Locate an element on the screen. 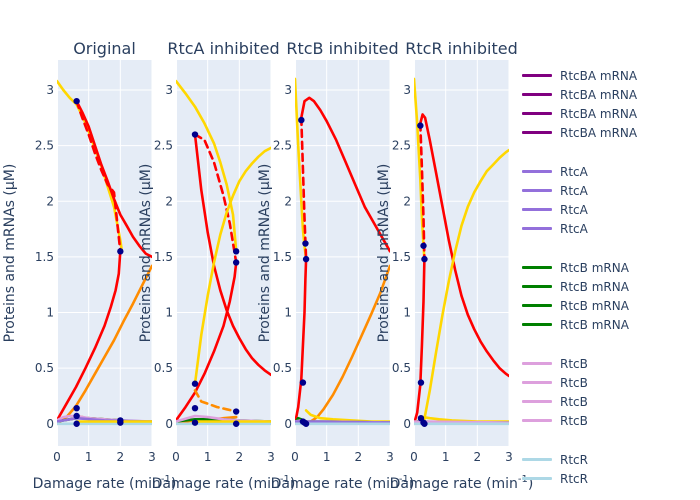  x-axis-label: Damage rate (min-1) is located at coordinates (224, 483).